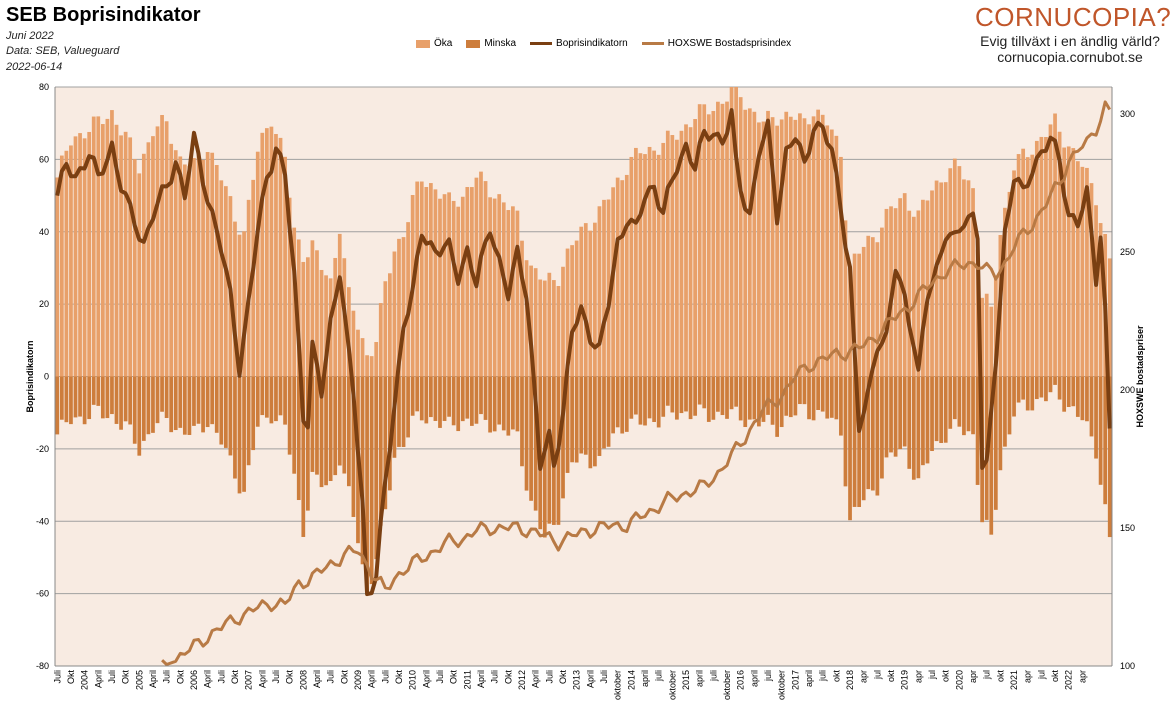  What do you see at coordinates (631, 680) in the screenshot?
I see `x-tick-label: 2014` at bounding box center [631, 680].